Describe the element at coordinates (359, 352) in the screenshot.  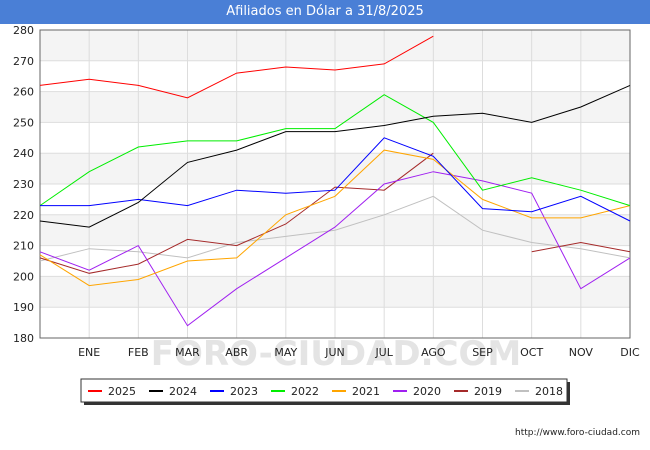
I see `x-axis-ticks: ENE FEB MAR ABR MAY JUN JUL AGO SEP OCT NOV DIC` at that location.